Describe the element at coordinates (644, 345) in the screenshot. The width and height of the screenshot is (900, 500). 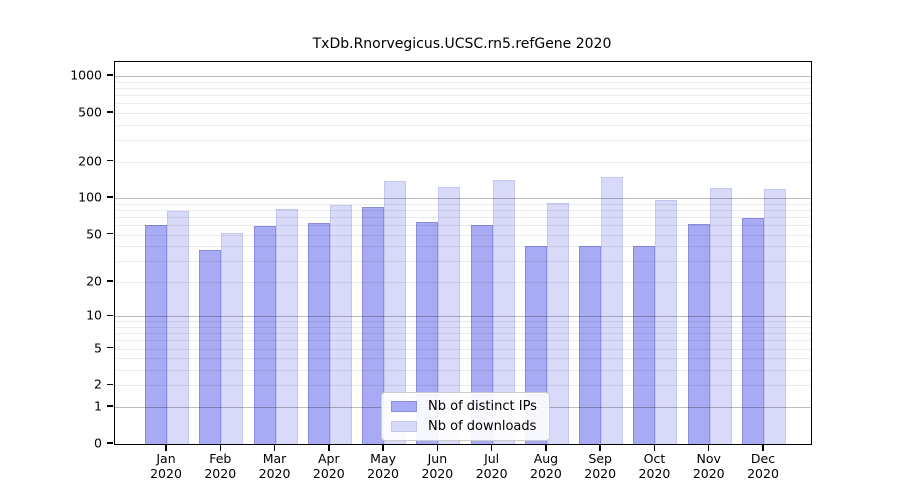
I see `bar-distinct-ips-oct` at that location.